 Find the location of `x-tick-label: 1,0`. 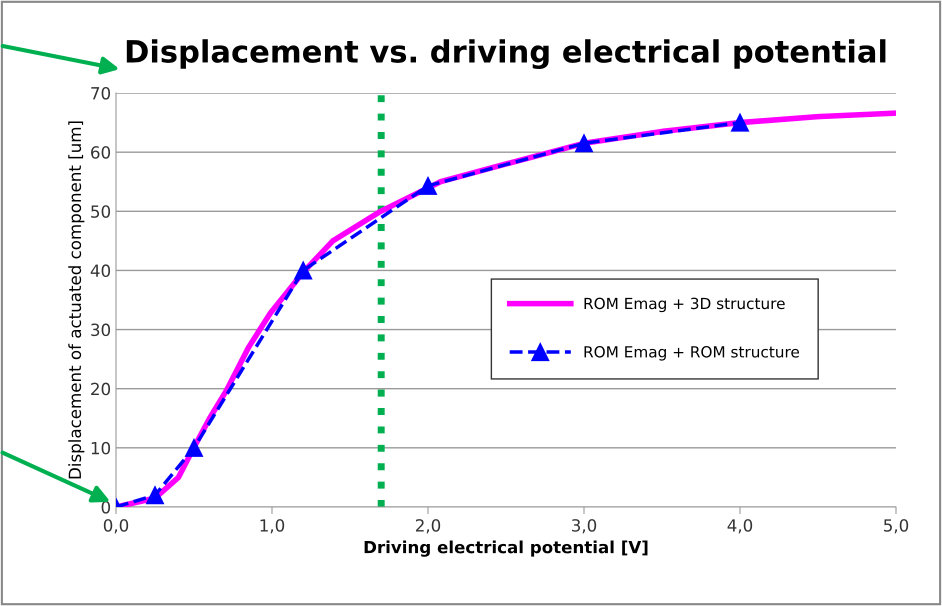

x-tick-label: 1,0 is located at coordinates (272, 526).